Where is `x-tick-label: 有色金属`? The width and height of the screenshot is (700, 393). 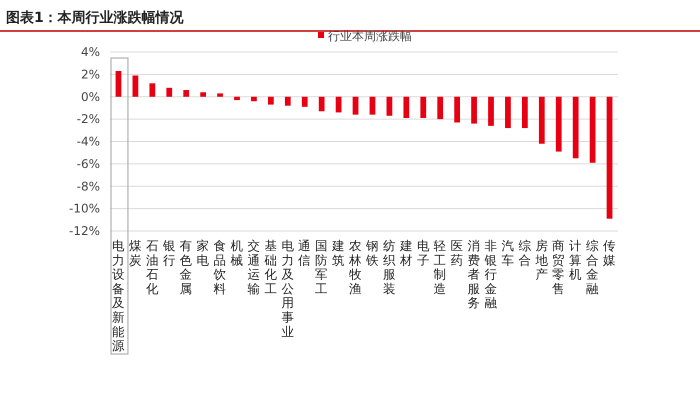
x-tick-label: 有色金属 is located at coordinates (186, 267).